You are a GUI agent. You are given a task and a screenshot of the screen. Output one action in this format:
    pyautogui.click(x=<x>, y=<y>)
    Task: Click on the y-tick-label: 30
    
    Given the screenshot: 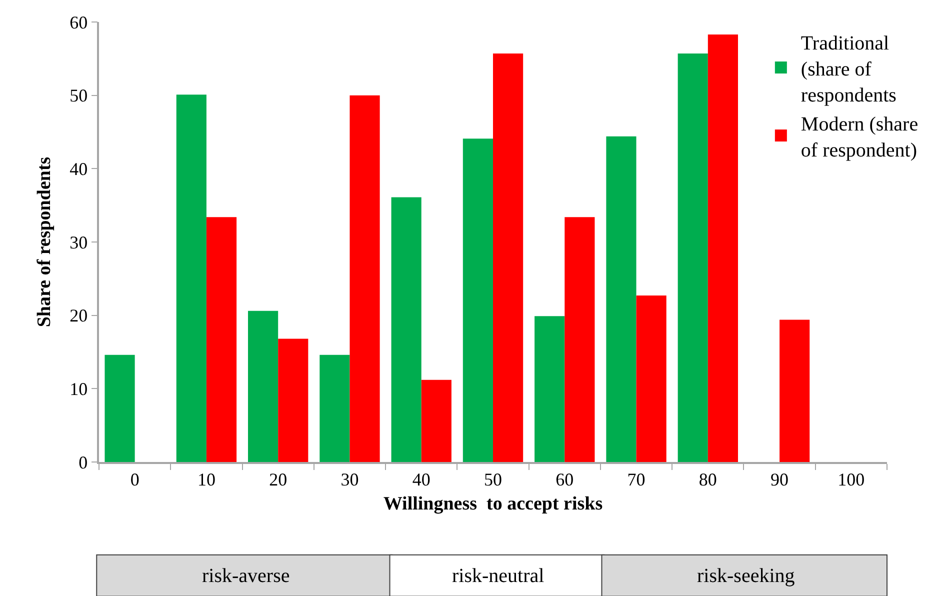 What is the action you would take?
    pyautogui.click(x=79, y=242)
    